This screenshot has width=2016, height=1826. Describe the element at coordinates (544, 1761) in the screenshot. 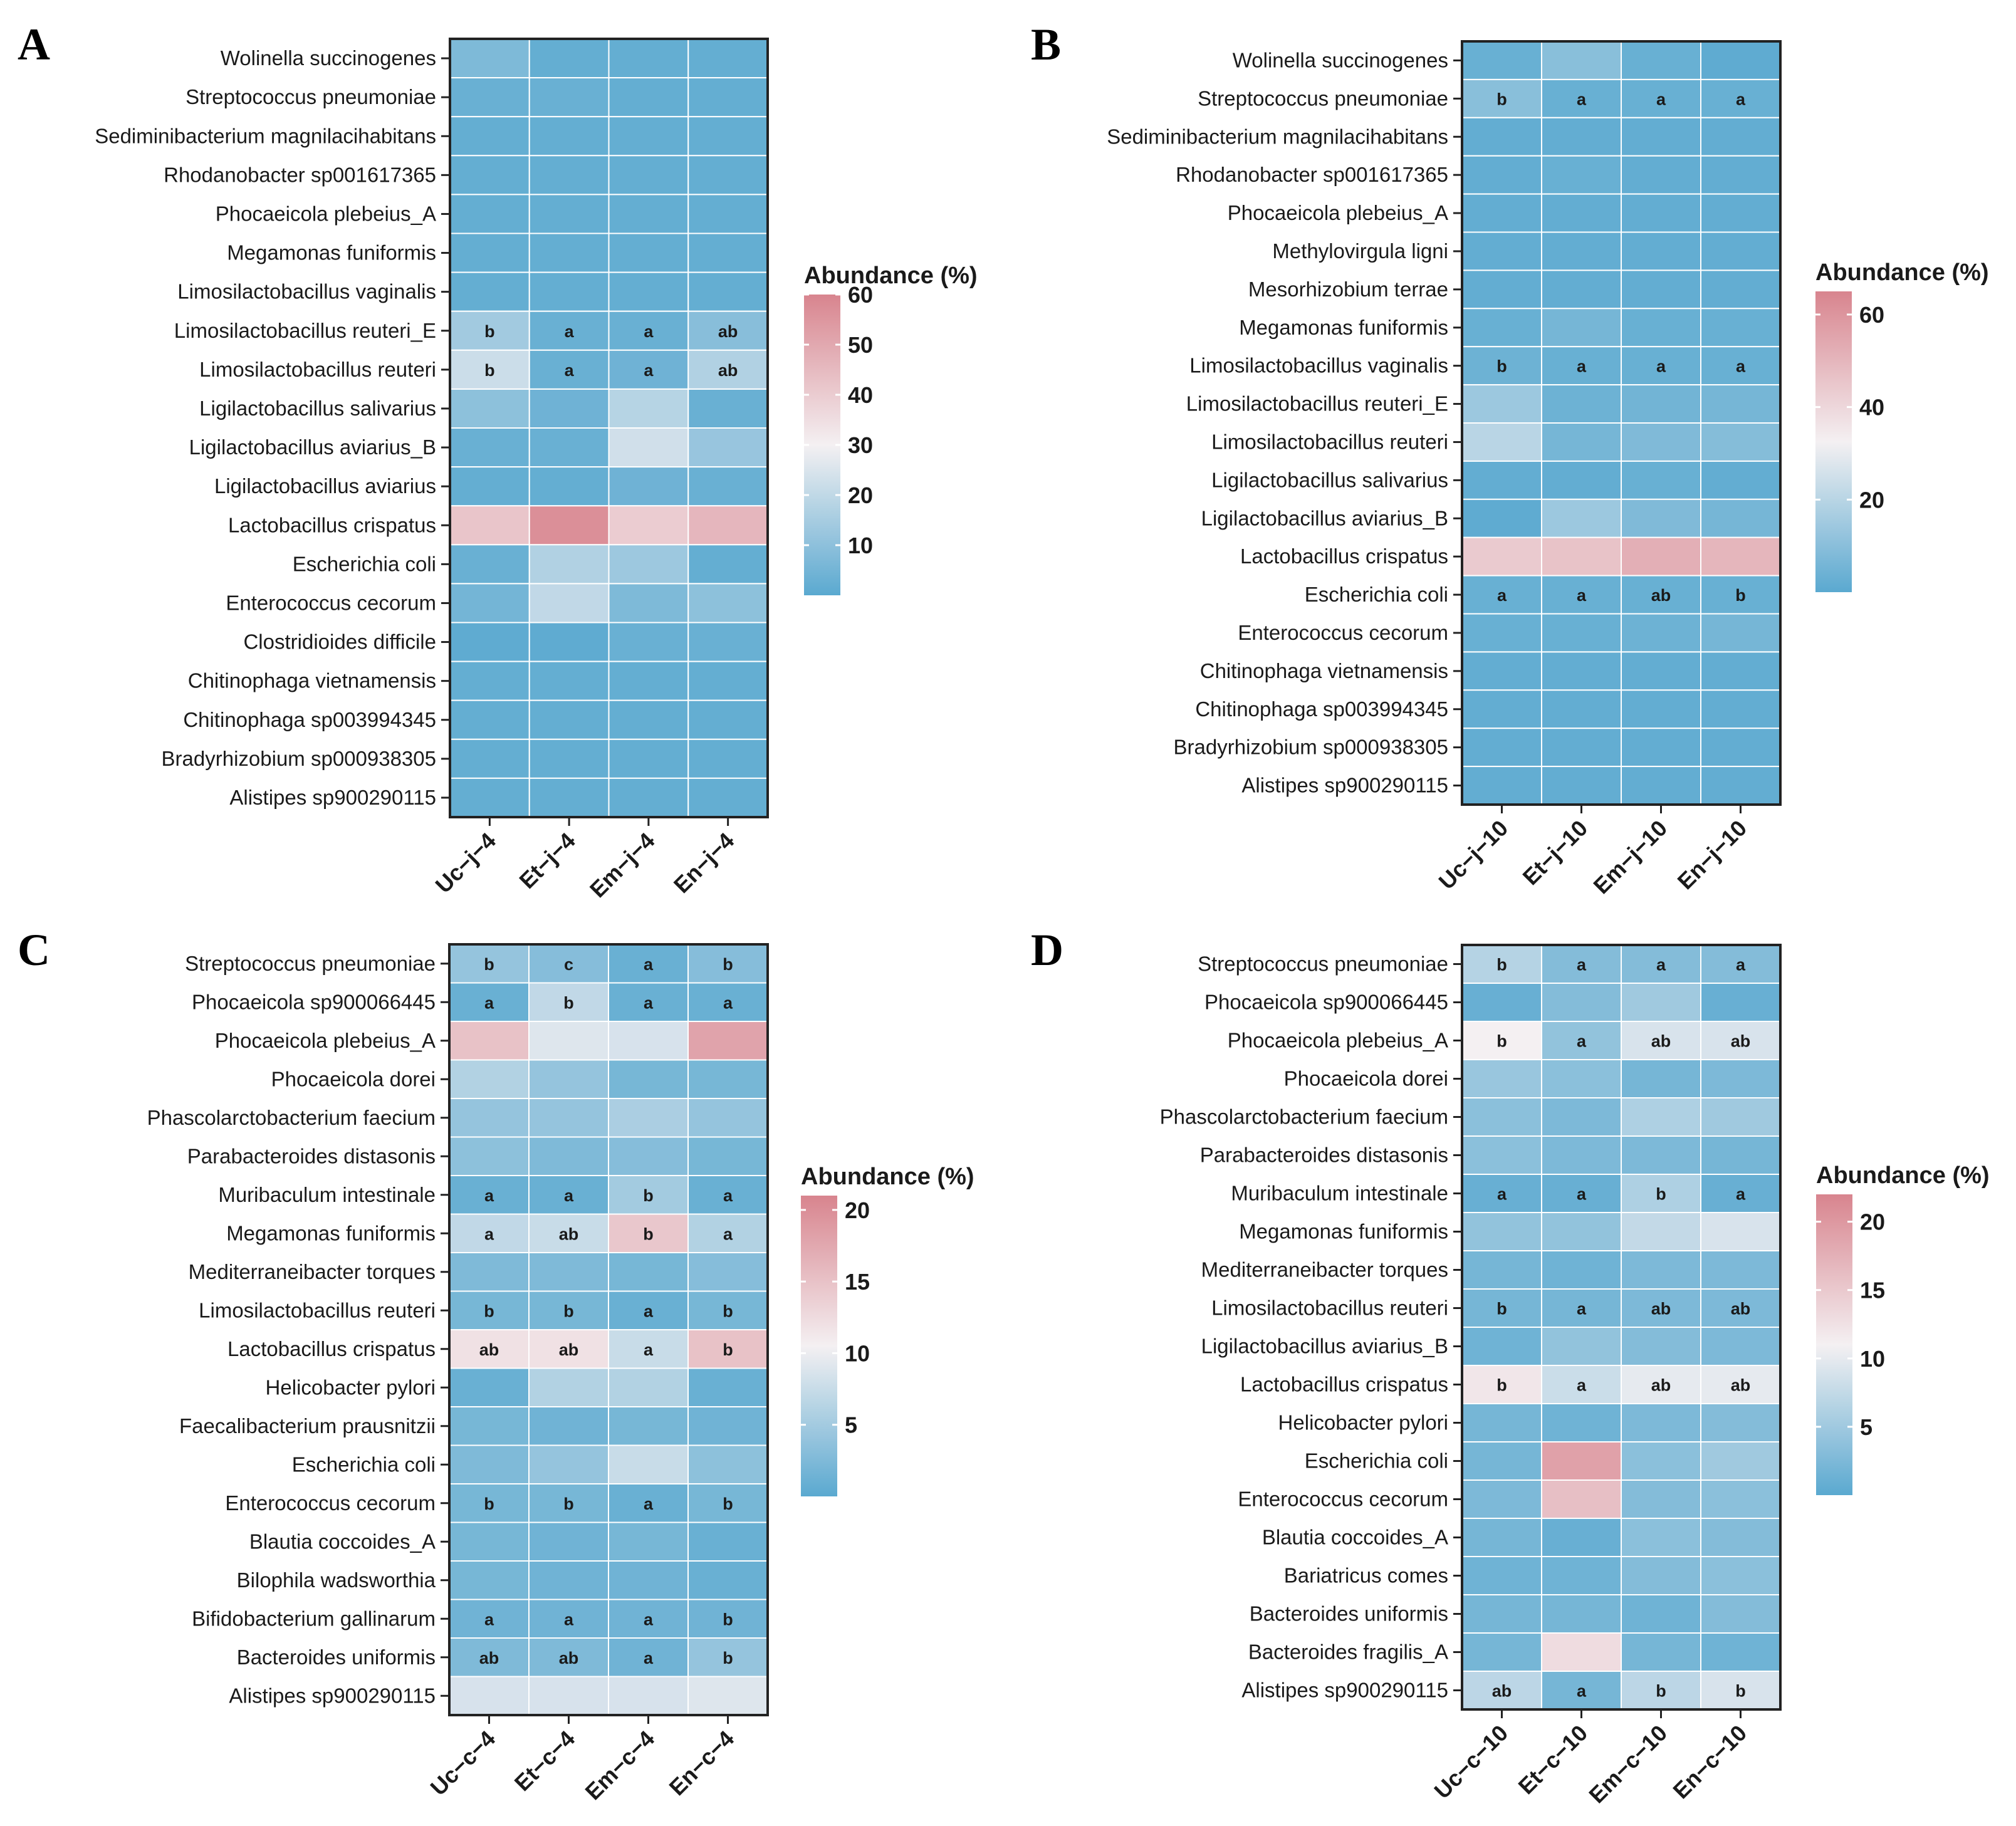

I see `column-label: Et−c−4` at that location.